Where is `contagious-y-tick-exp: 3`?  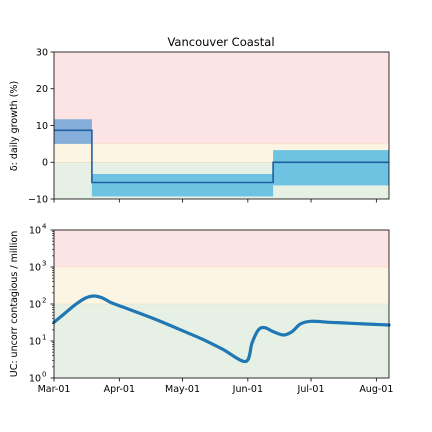 contagious-y-tick-exp: 3 is located at coordinates (44, 264).